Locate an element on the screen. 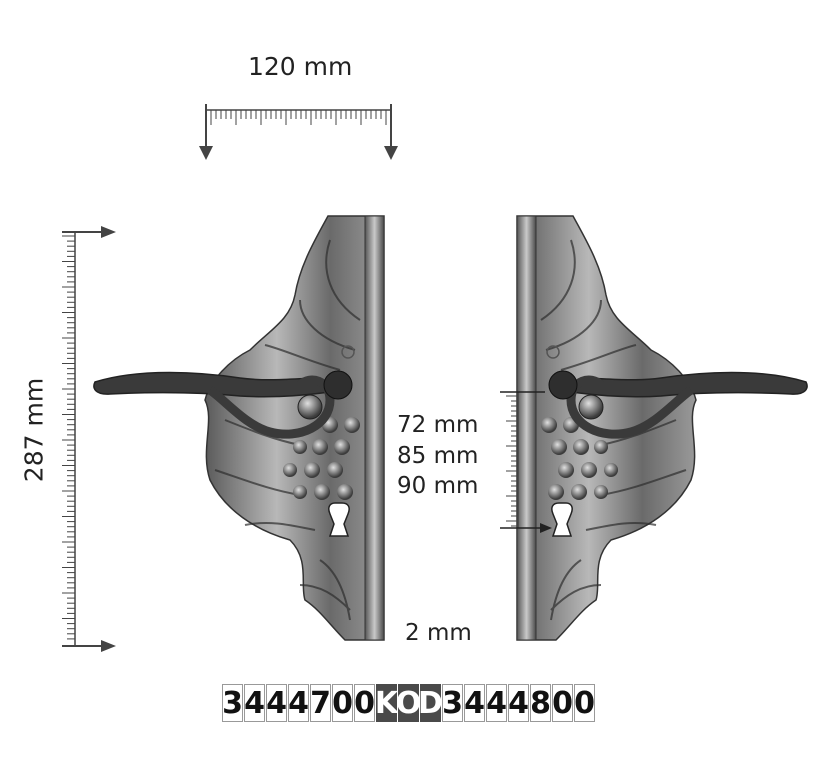 This screenshot has width=827, height=772. code-kod-char: D is located at coordinates (430, 703).